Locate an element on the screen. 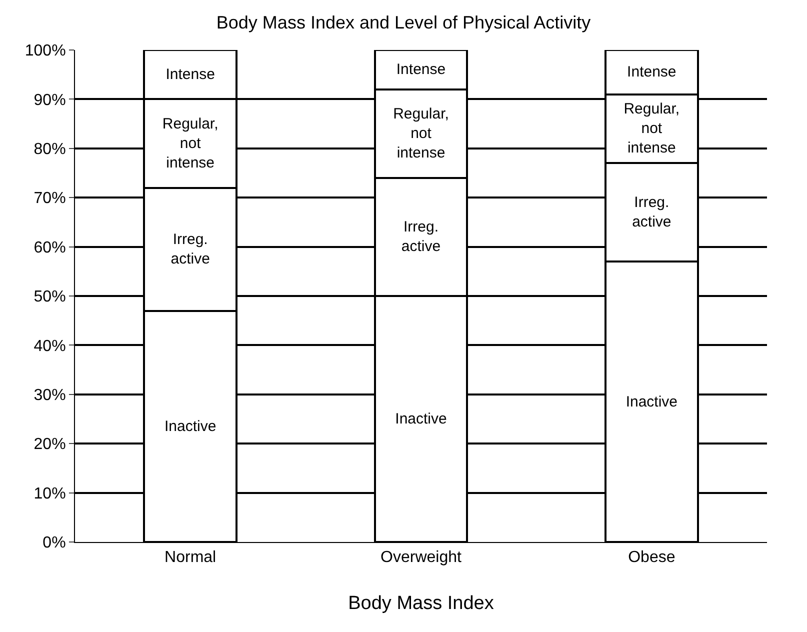 The width and height of the screenshot is (807, 632). y-tick-label: 30% is located at coordinates (50, 395).